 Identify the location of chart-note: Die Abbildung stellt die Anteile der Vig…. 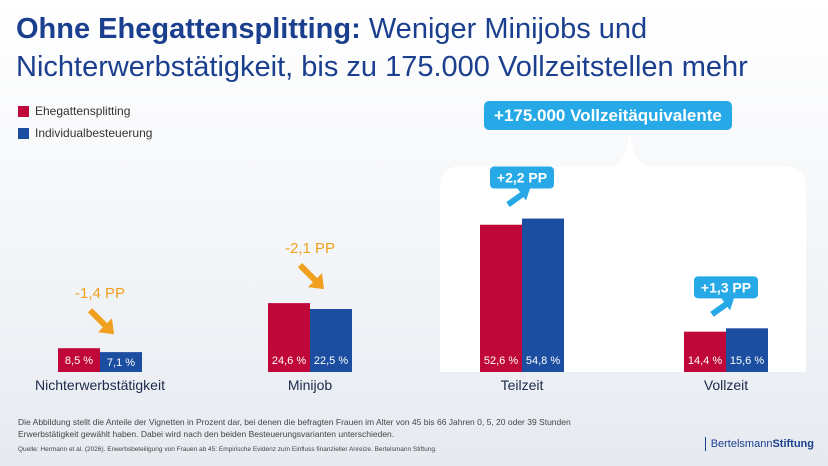
(294, 428).